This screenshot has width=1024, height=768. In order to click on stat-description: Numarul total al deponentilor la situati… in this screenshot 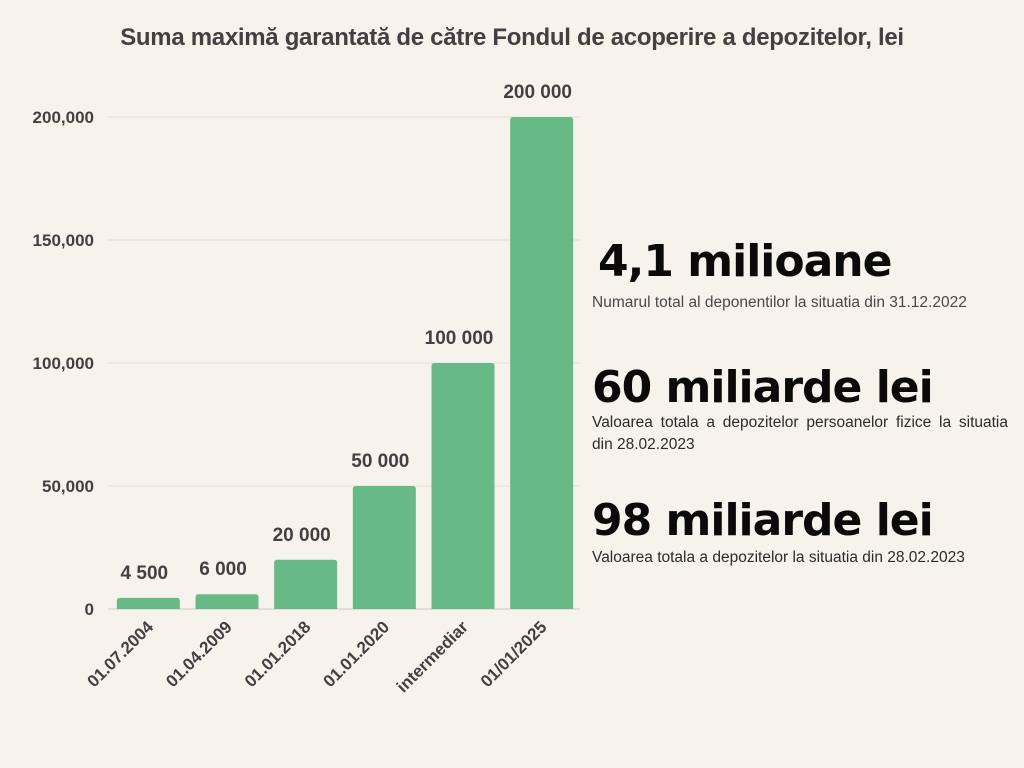, I will do `click(779, 302)`.